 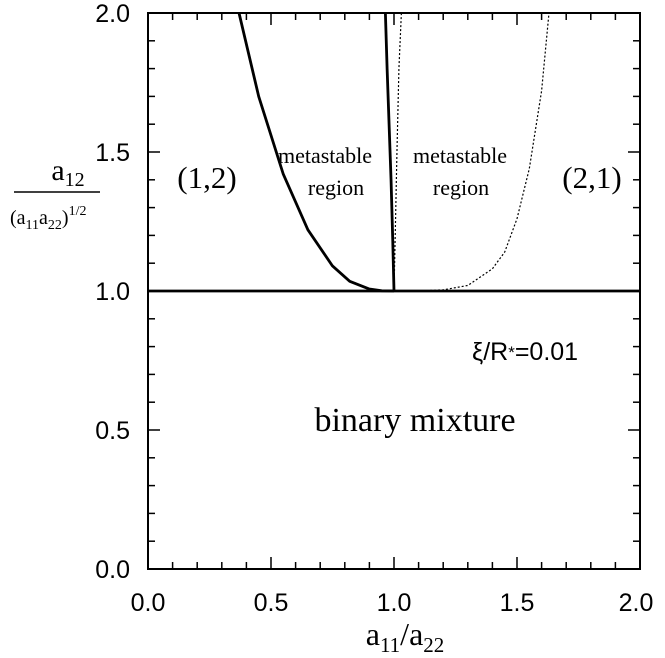 I want to click on annotation-xi-ratio: ξ/R*=0.01, so click(x=525, y=352).